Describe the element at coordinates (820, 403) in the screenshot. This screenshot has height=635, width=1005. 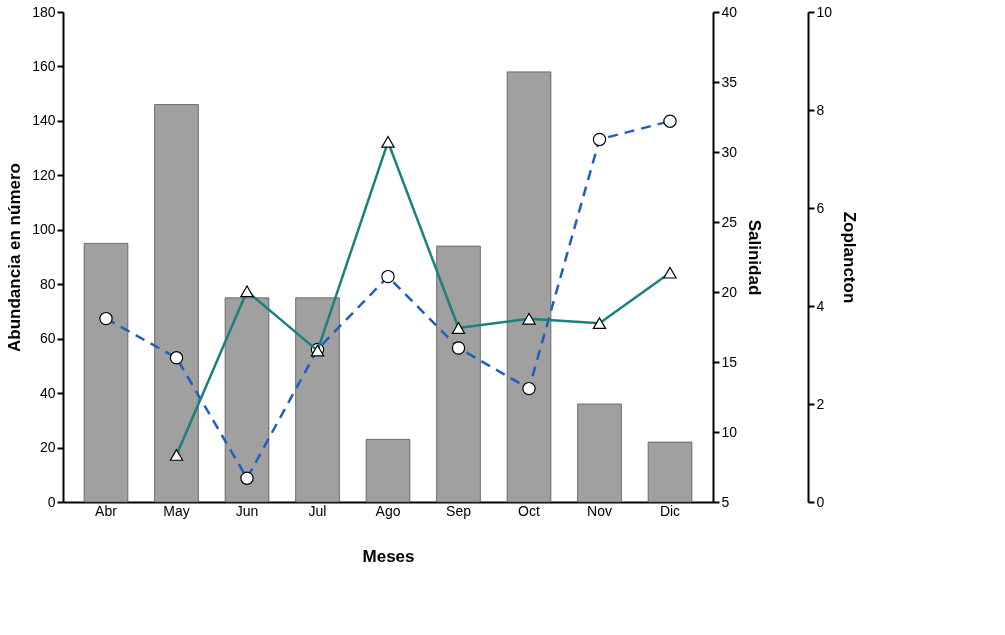
I see `y3-tick-label: 2` at that location.